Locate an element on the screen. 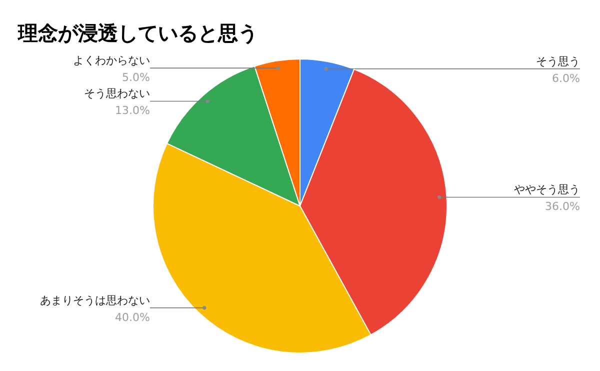 The image size is (600, 371). data-label: 5.0% is located at coordinates (136, 77).